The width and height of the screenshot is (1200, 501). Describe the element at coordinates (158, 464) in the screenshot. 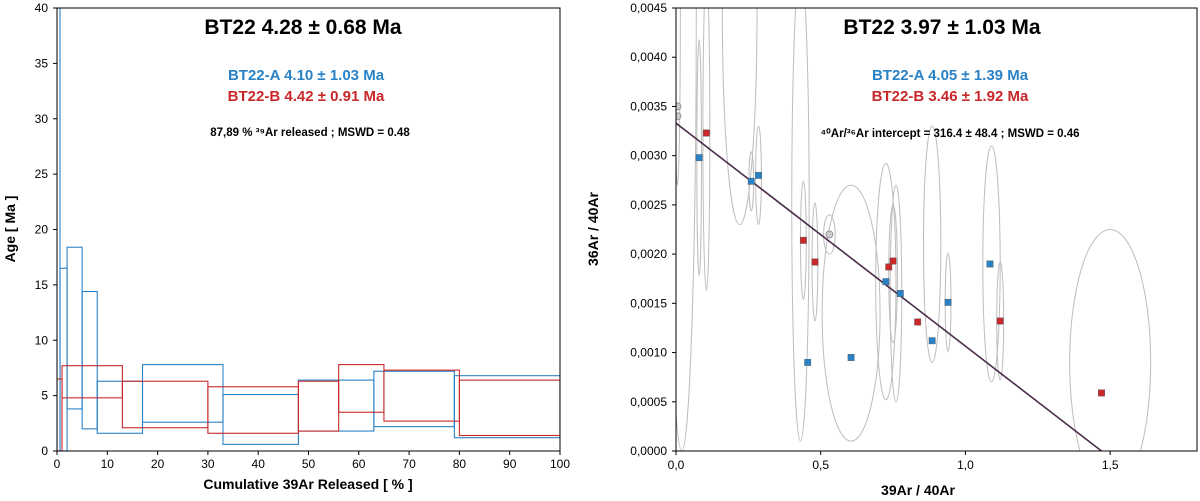

I see `x-tick-label-left: 20` at that location.